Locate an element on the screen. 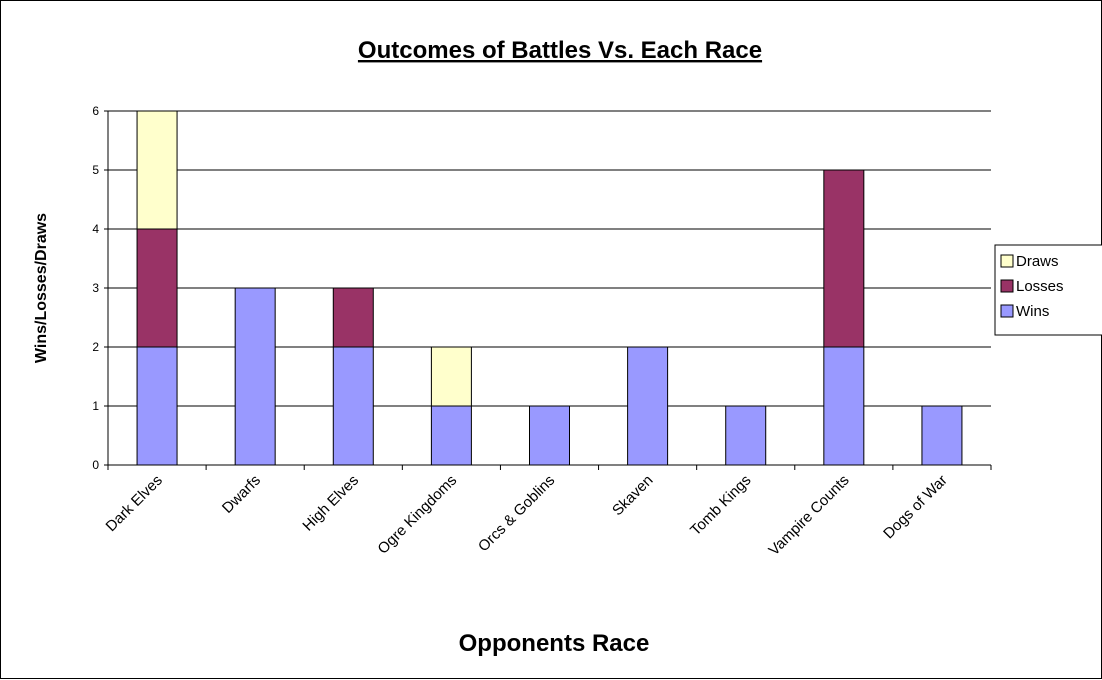  x-tick-label: Tomb Kings is located at coordinates (720, 505).